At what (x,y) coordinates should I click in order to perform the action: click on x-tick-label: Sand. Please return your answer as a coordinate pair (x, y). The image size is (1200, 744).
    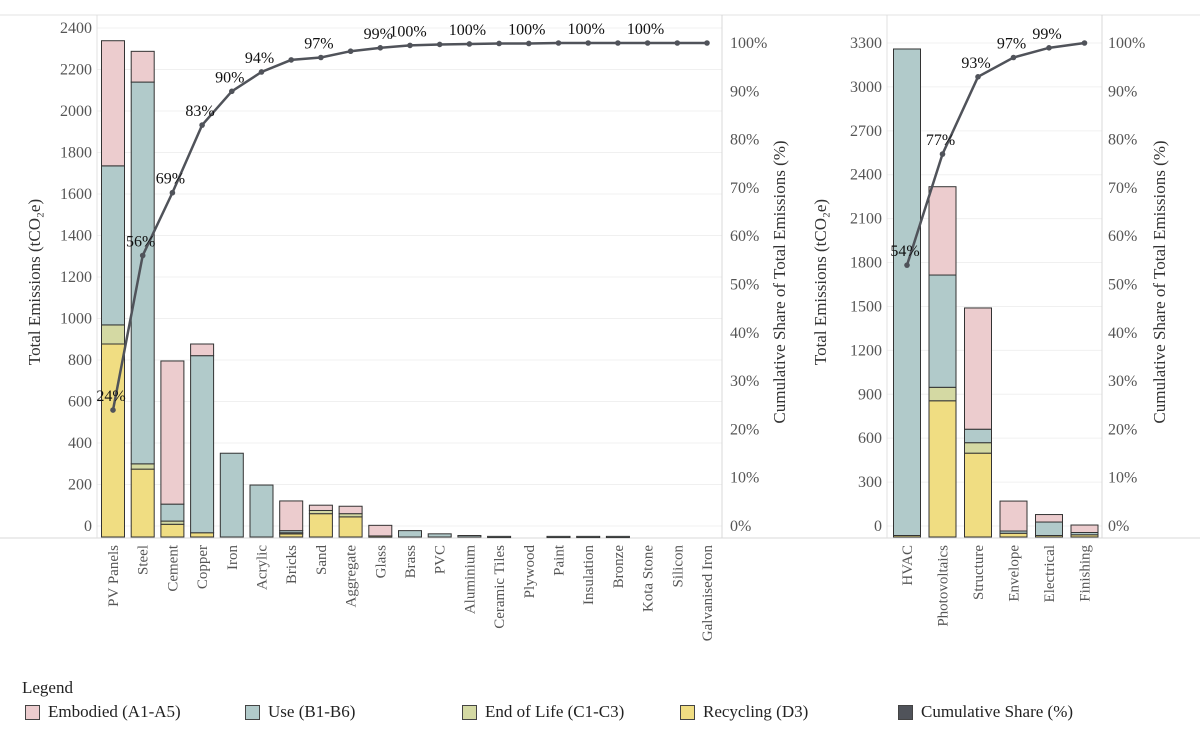
    Looking at the image, I should click on (322, 560).